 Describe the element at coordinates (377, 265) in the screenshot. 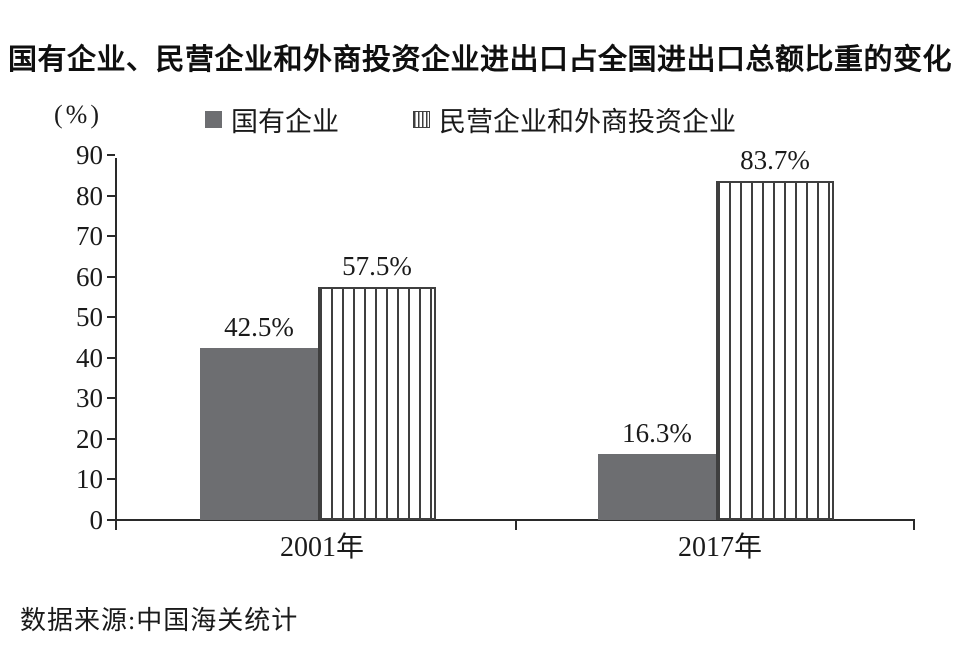

I see `bar-value-label: 57.5%` at that location.